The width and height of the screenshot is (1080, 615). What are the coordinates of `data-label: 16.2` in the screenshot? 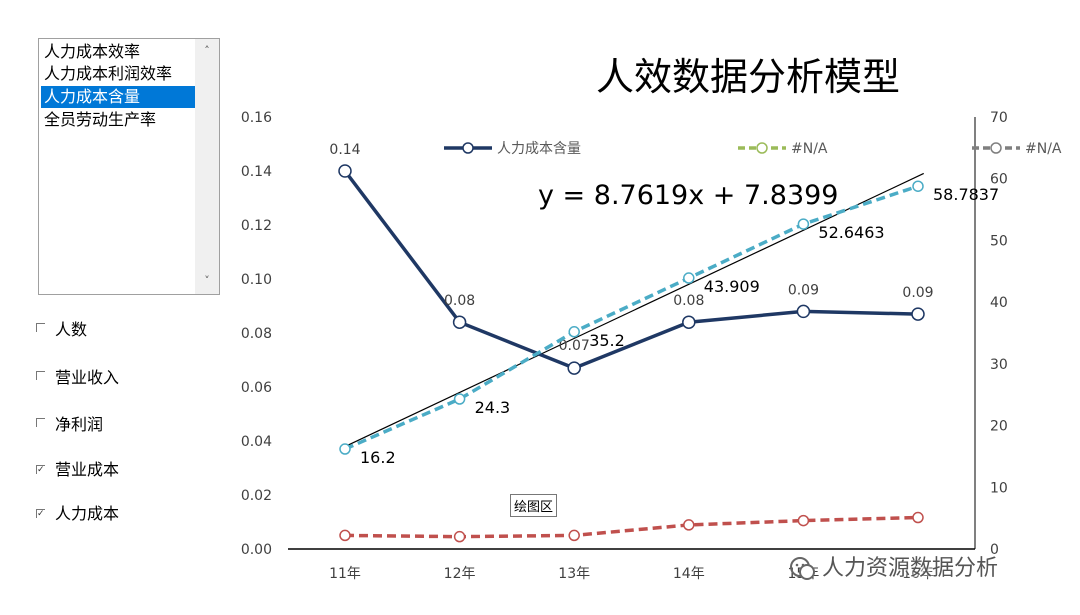 It's located at (378, 457).